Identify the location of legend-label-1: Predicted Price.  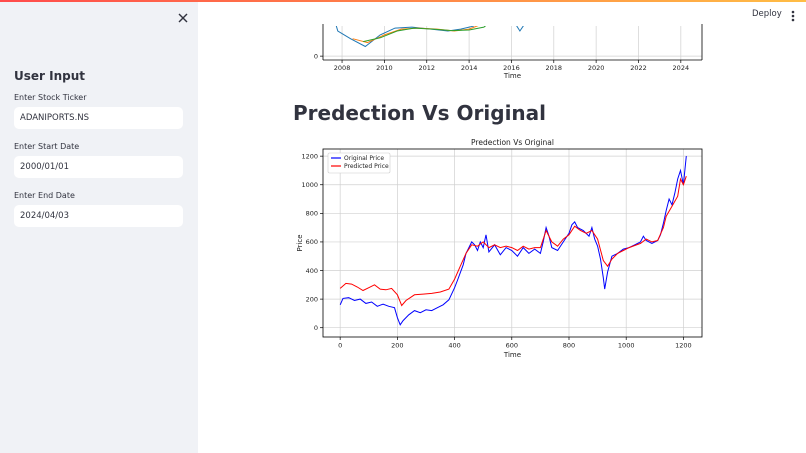
(366, 166).